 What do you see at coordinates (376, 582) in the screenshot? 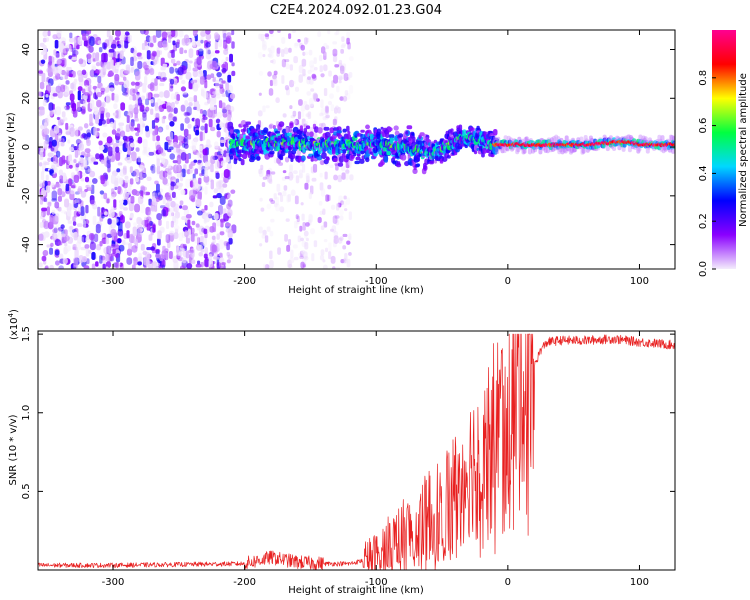
I see `x-tick-label: -100` at bounding box center [376, 582].